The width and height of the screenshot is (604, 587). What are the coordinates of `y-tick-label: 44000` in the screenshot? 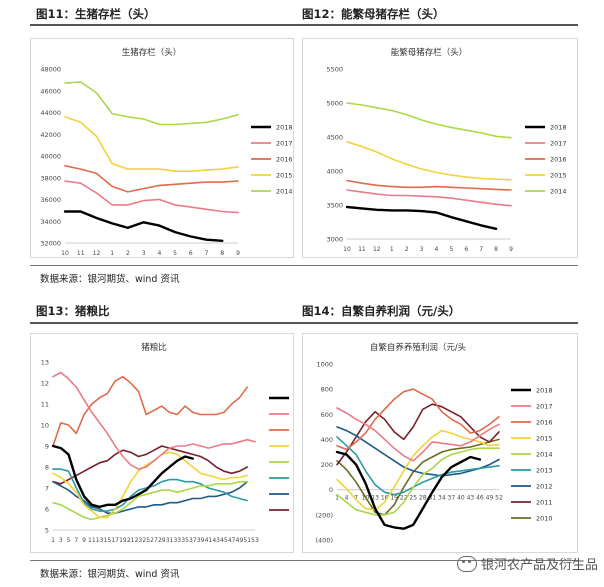 It's located at (50, 113).